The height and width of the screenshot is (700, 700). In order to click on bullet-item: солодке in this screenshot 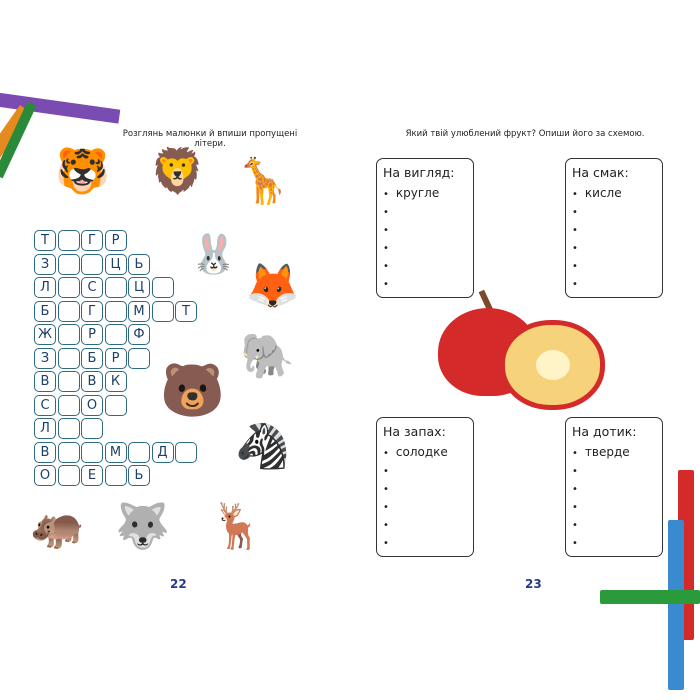, I will do `click(425, 452)`.